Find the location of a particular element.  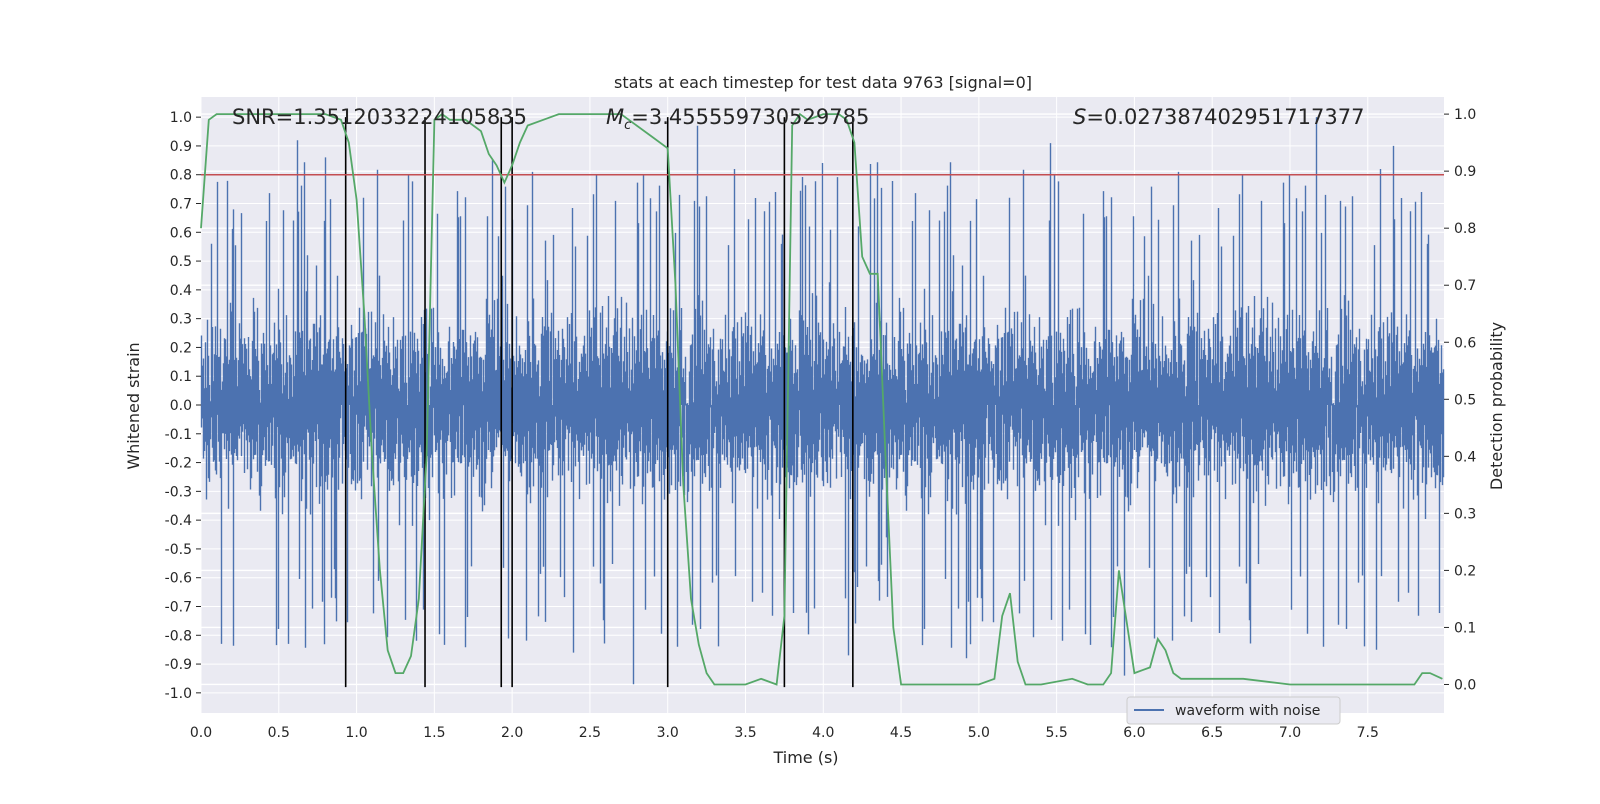

y-tick-label-left: -0.9 is located at coordinates (178, 665).